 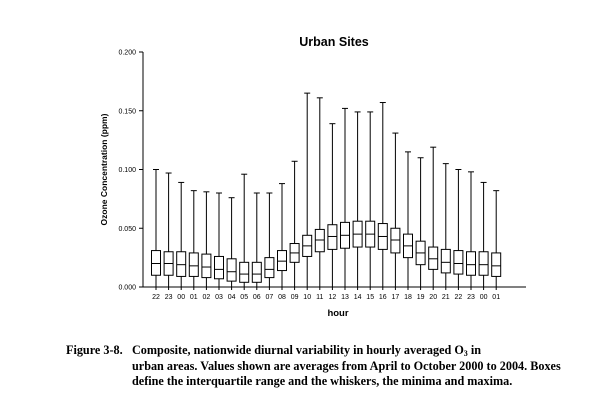 I want to click on x-tick-label: 12, so click(x=333, y=297).